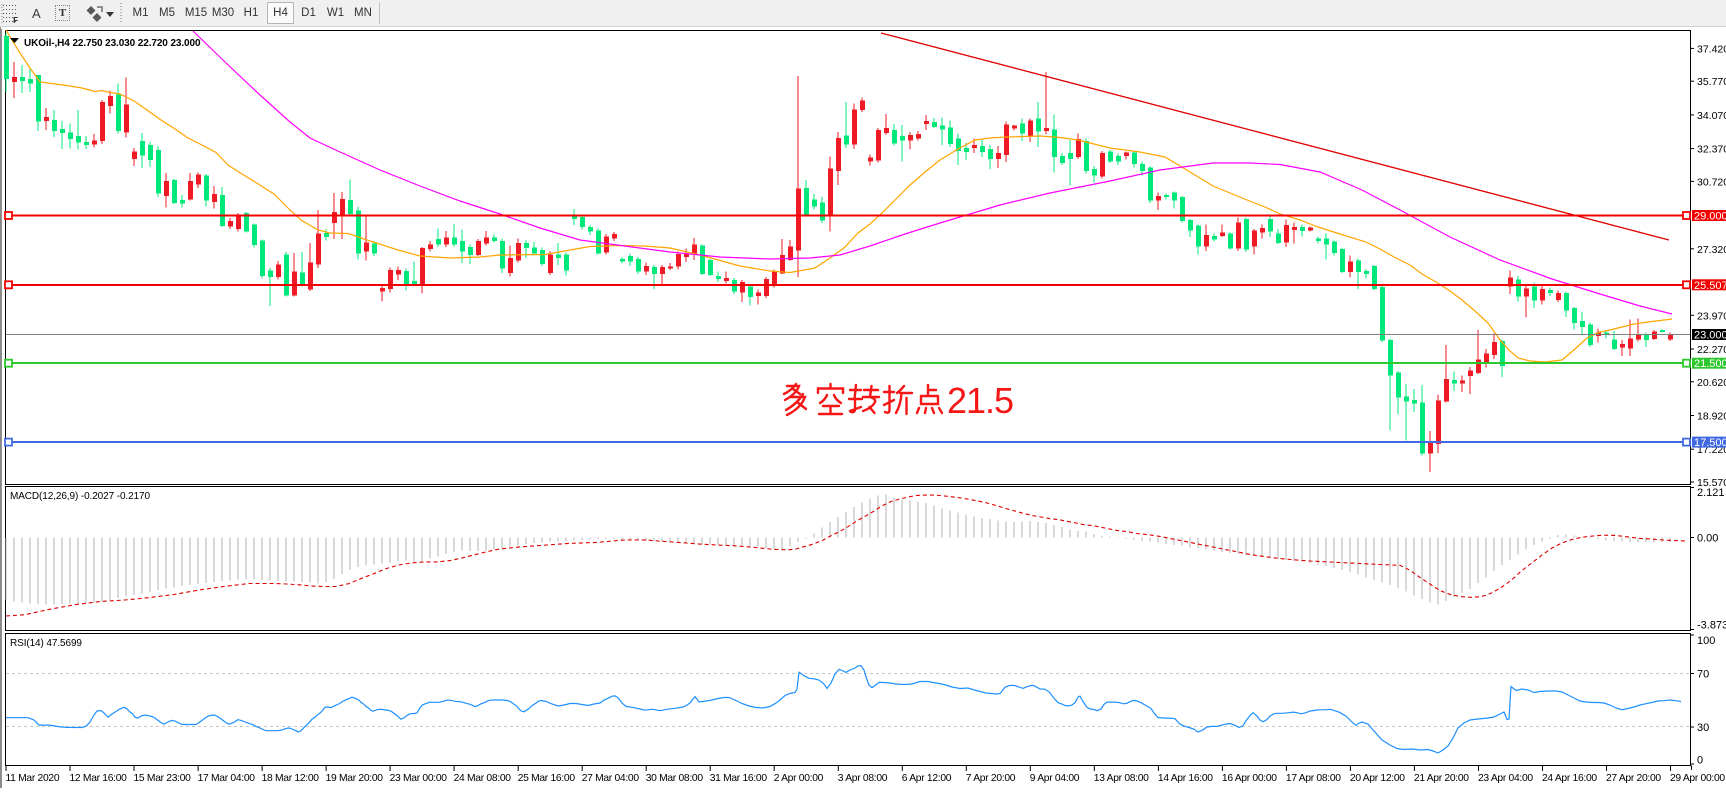 The height and width of the screenshot is (793, 1726). Describe the element at coordinates (1711, 626) in the screenshot. I see `svg-text: -3.8734` at that location.